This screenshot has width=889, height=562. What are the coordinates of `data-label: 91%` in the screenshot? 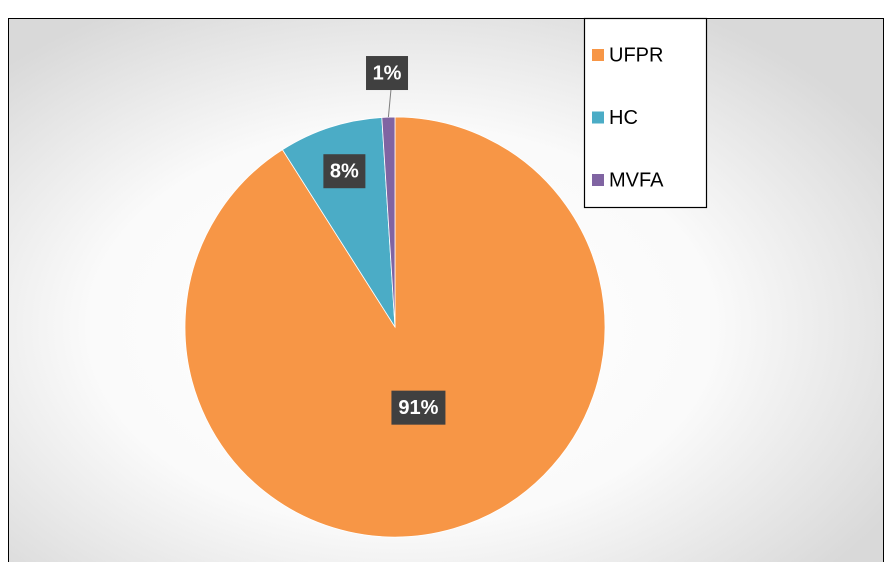 It's located at (418, 408).